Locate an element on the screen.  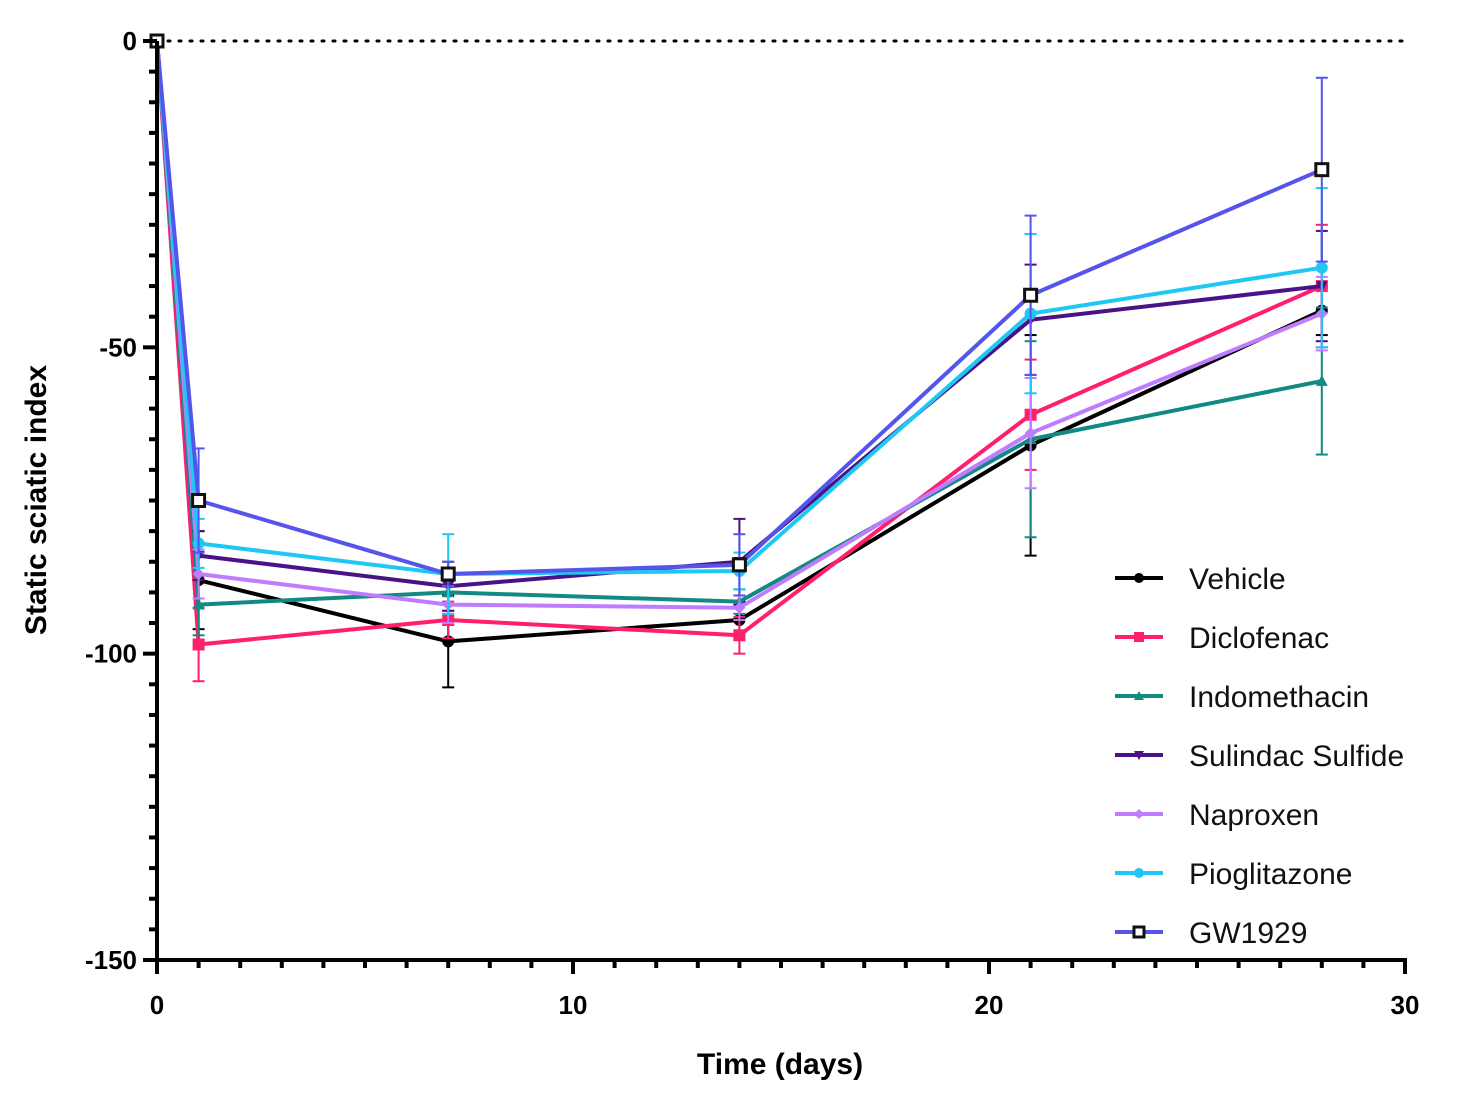
y-tick-label: -50 is located at coordinates (118, 347).